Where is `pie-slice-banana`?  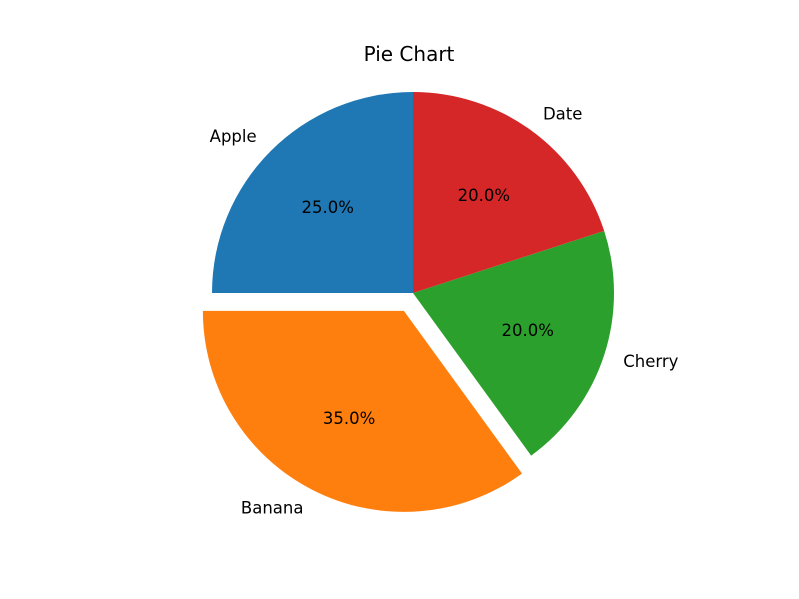 pie-slice-banana is located at coordinates (362, 411).